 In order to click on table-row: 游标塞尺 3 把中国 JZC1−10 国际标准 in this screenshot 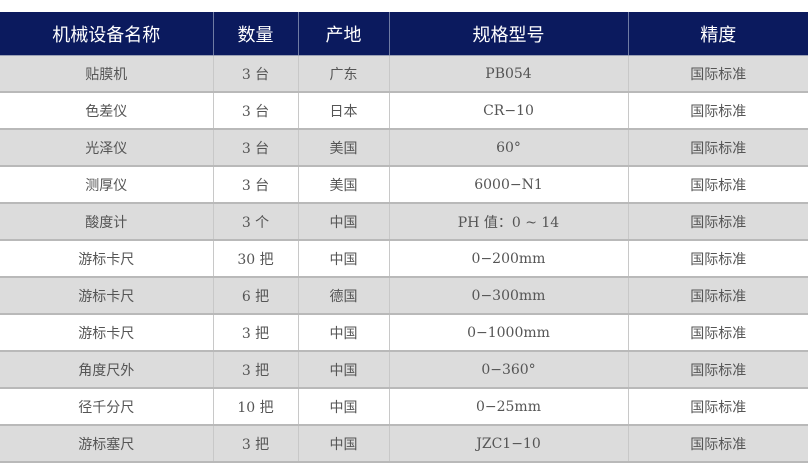, I will do `click(404, 444)`.